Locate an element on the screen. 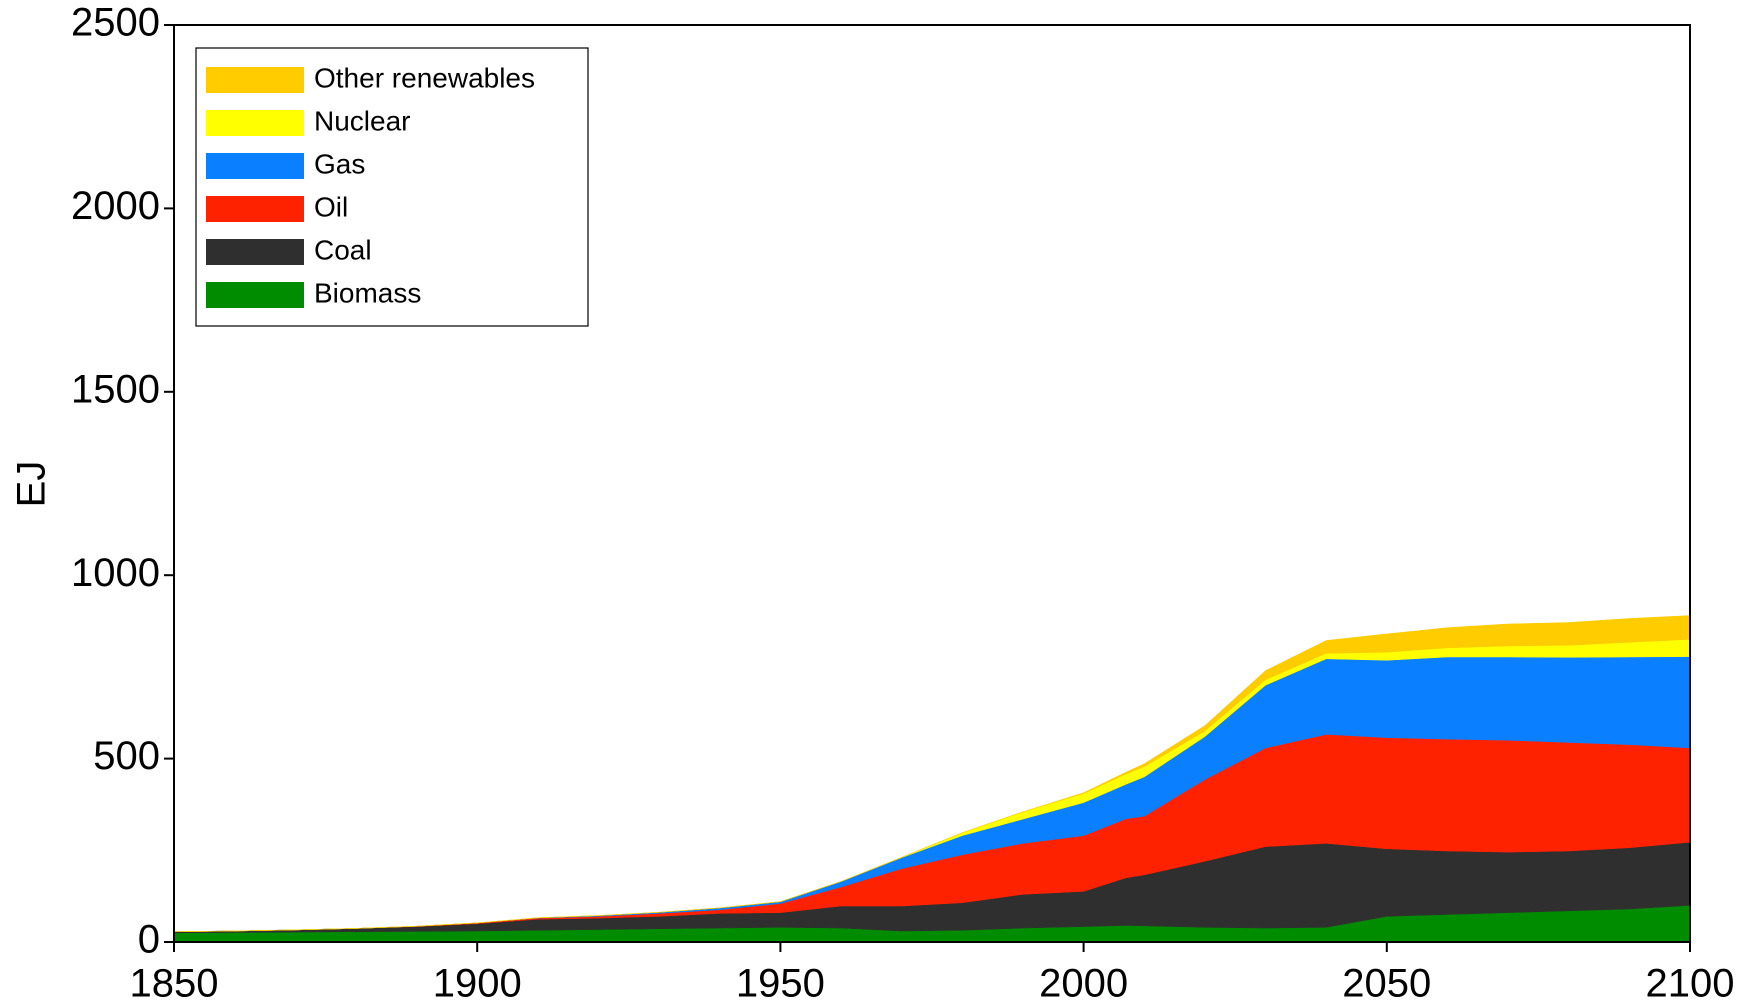  legend-label: Nuclear is located at coordinates (362, 120).